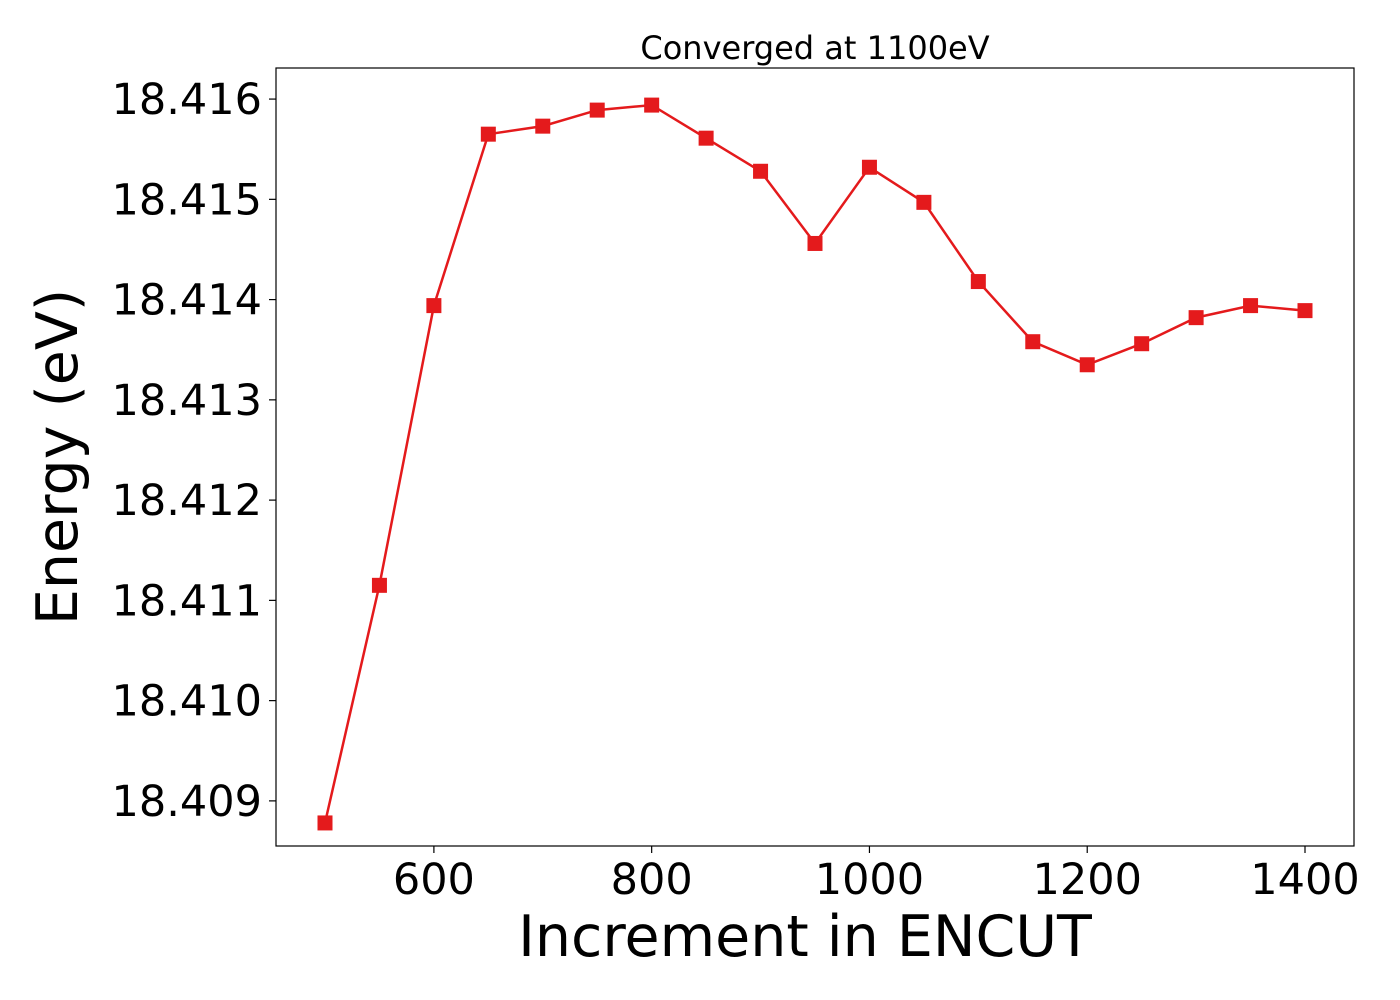 Image resolution: width=1400 pixels, height=1000 pixels. What do you see at coordinates (187, 501) in the screenshot?
I see `y-tick-label: 18.412` at bounding box center [187, 501].